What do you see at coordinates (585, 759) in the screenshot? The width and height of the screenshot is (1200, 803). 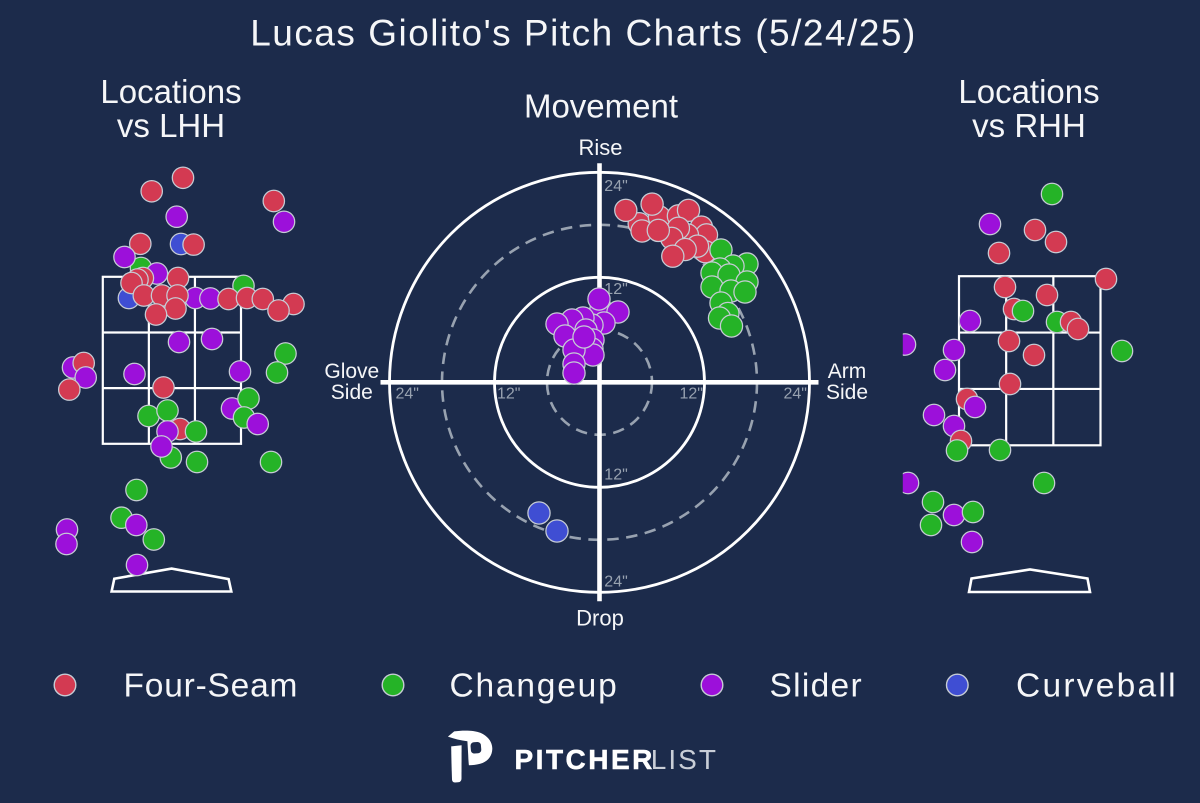 I see `svg-text: PITCHER` at bounding box center [585, 759].